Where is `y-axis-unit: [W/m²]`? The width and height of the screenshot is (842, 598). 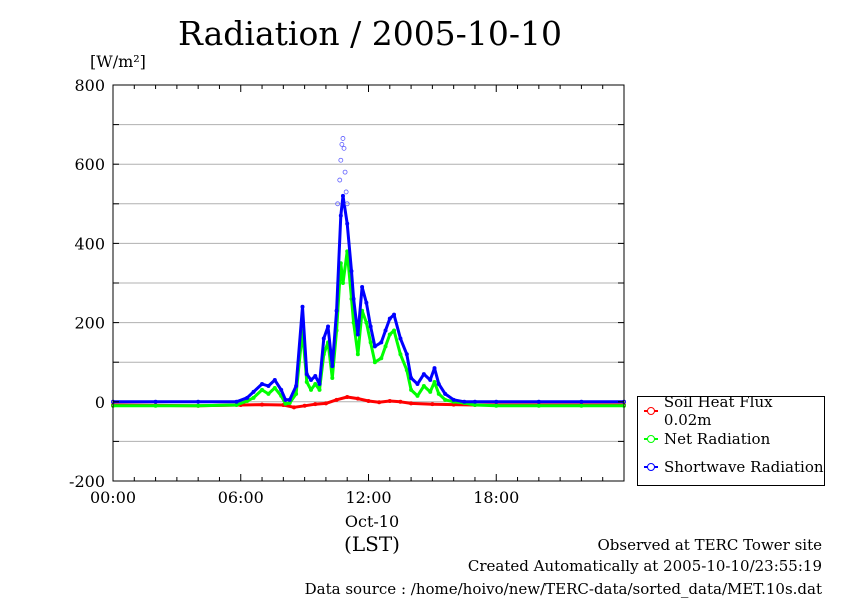
y-axis-unit: [W/m²] is located at coordinates (118, 61).